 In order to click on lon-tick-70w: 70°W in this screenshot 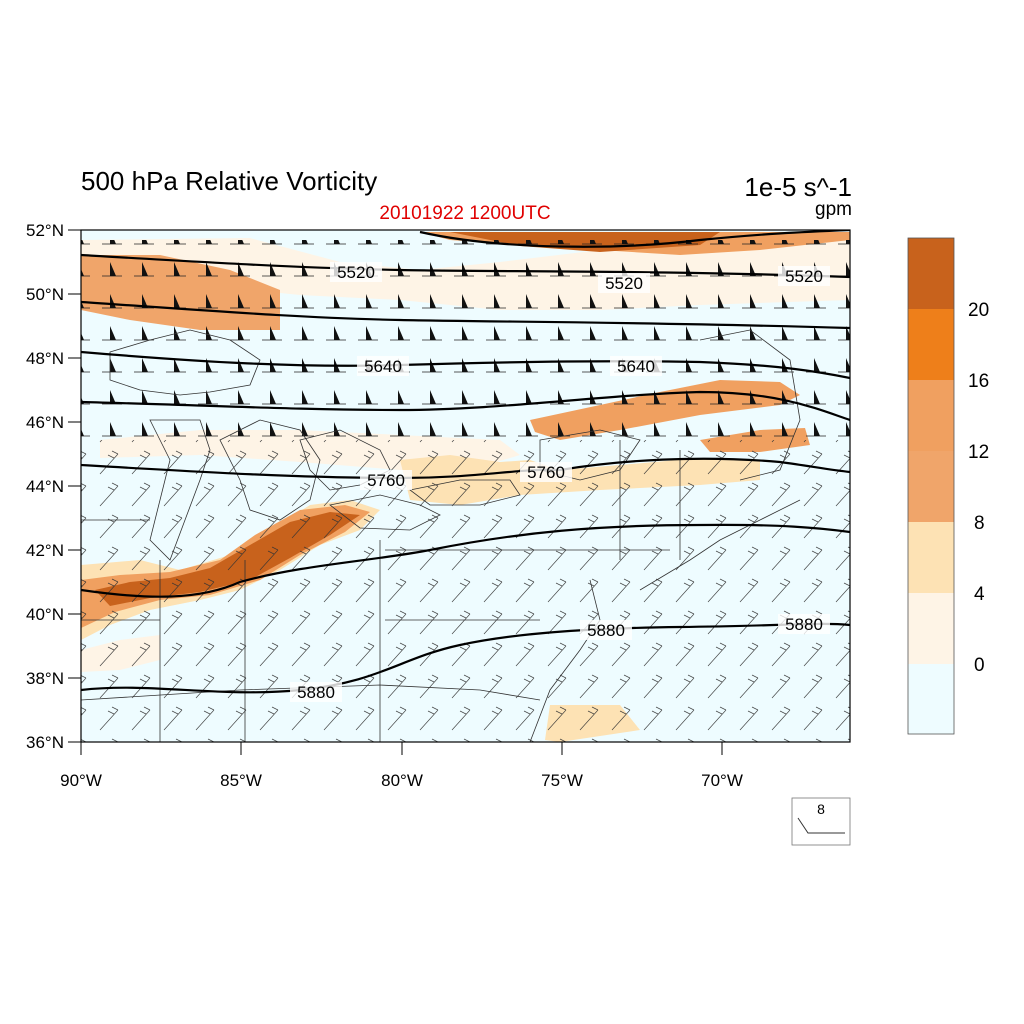, I will do `click(722, 780)`.